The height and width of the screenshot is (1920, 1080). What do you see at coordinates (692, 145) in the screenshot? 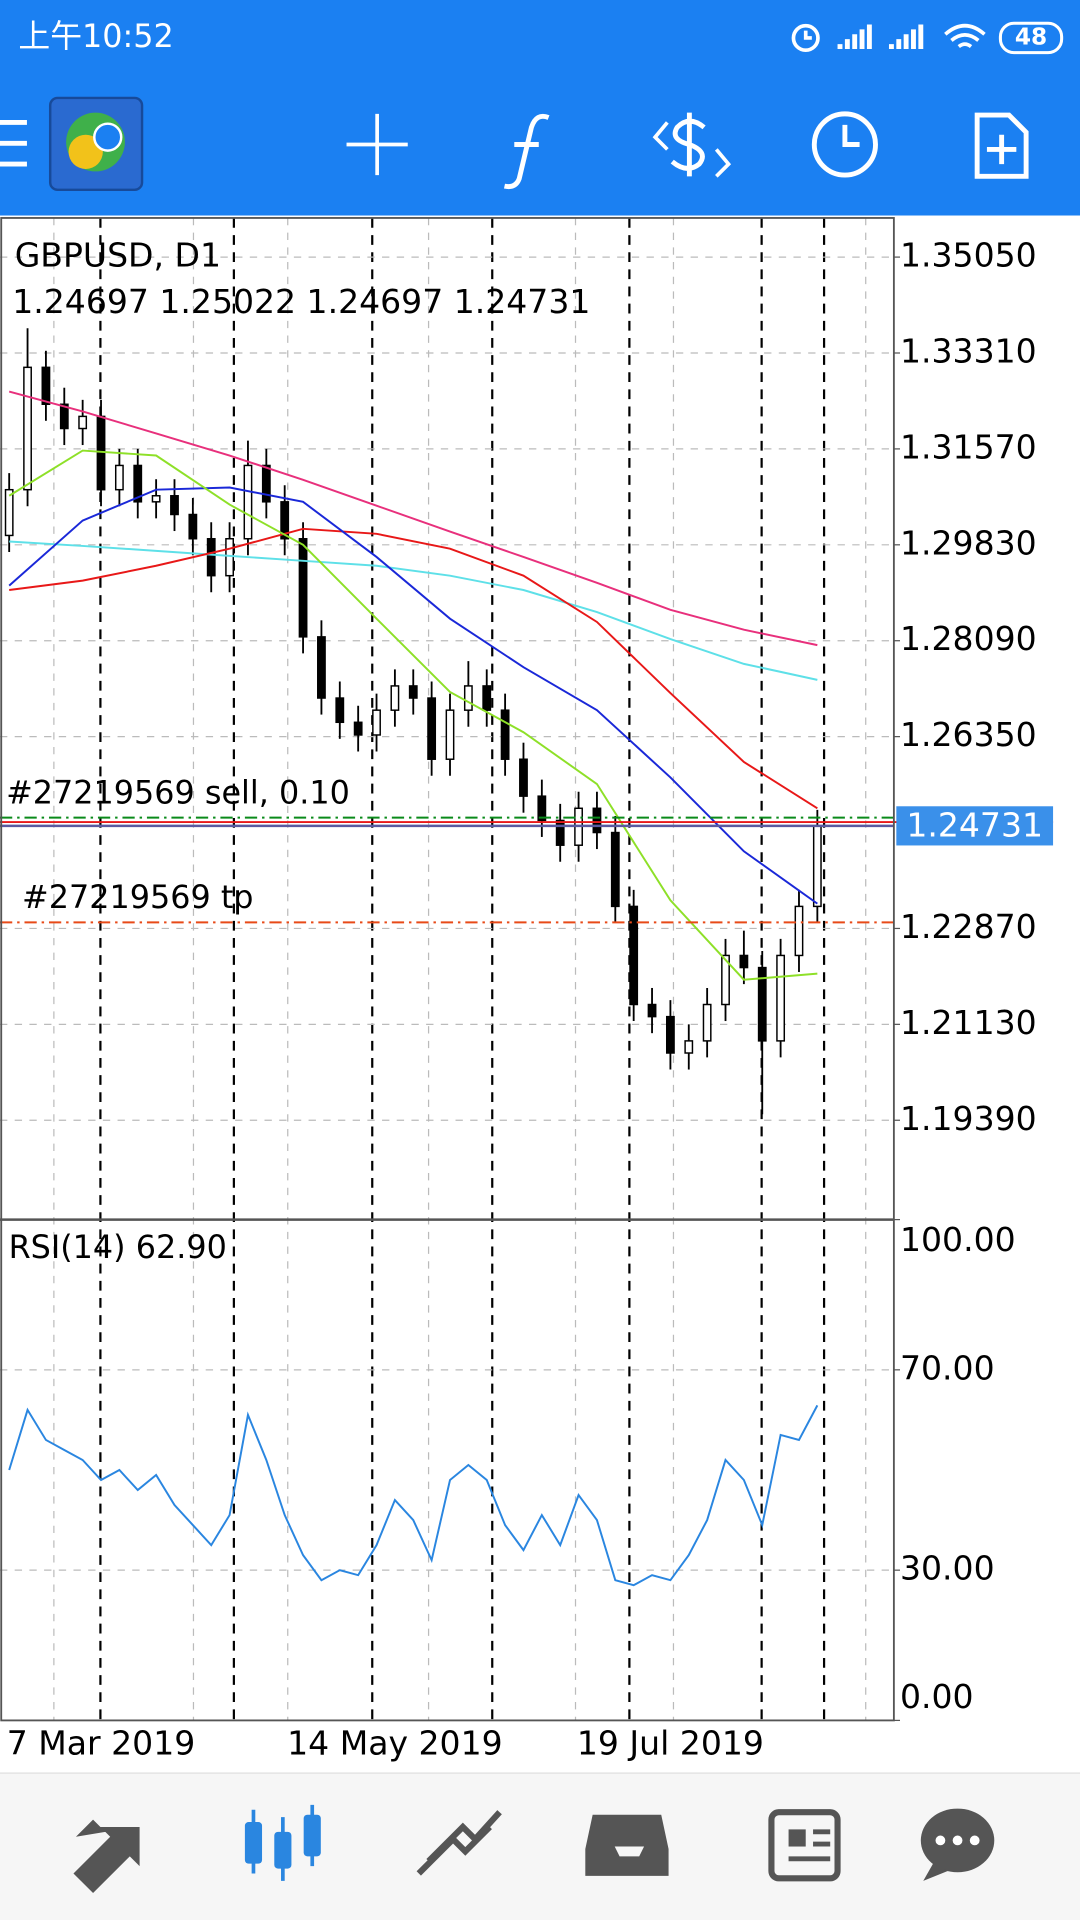
I see `trade-button` at bounding box center [692, 145].